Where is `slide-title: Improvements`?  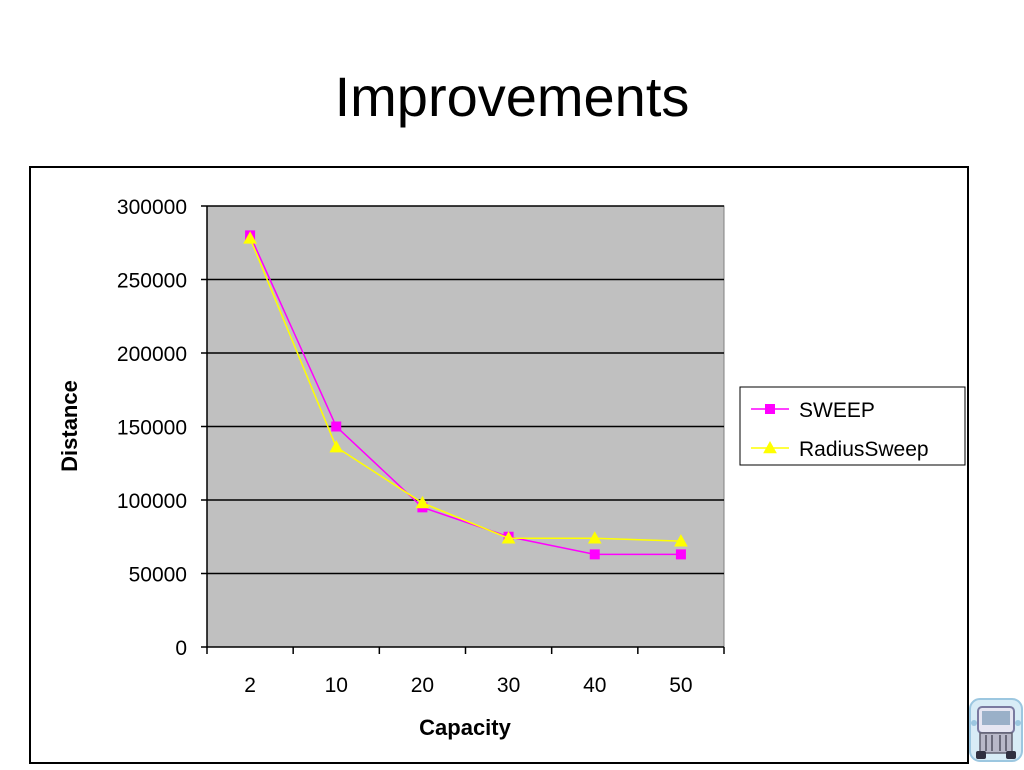 slide-title: Improvements is located at coordinates (512, 96).